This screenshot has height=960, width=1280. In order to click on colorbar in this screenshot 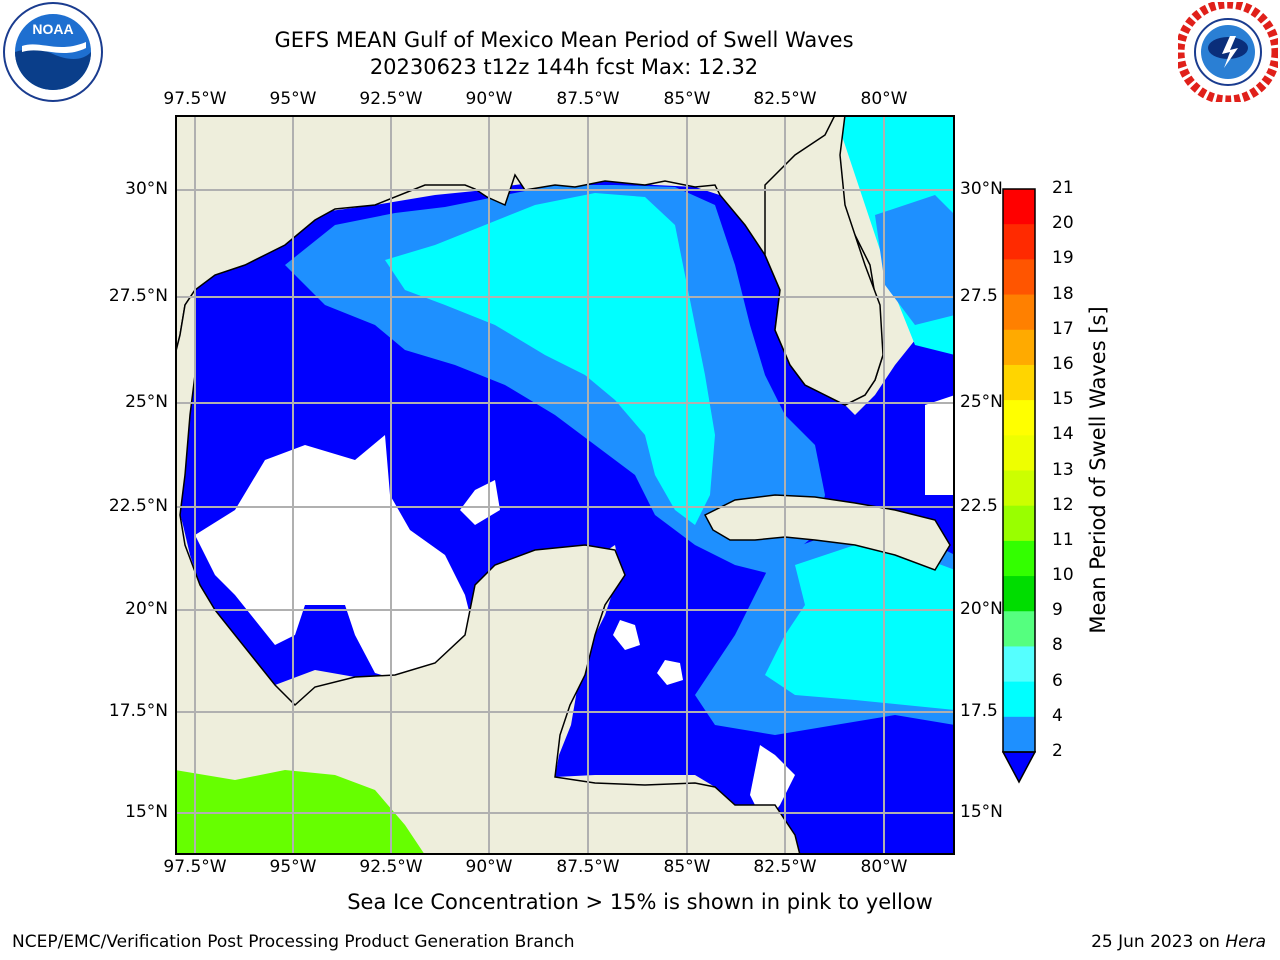, I will do `click(1019, 488)`.